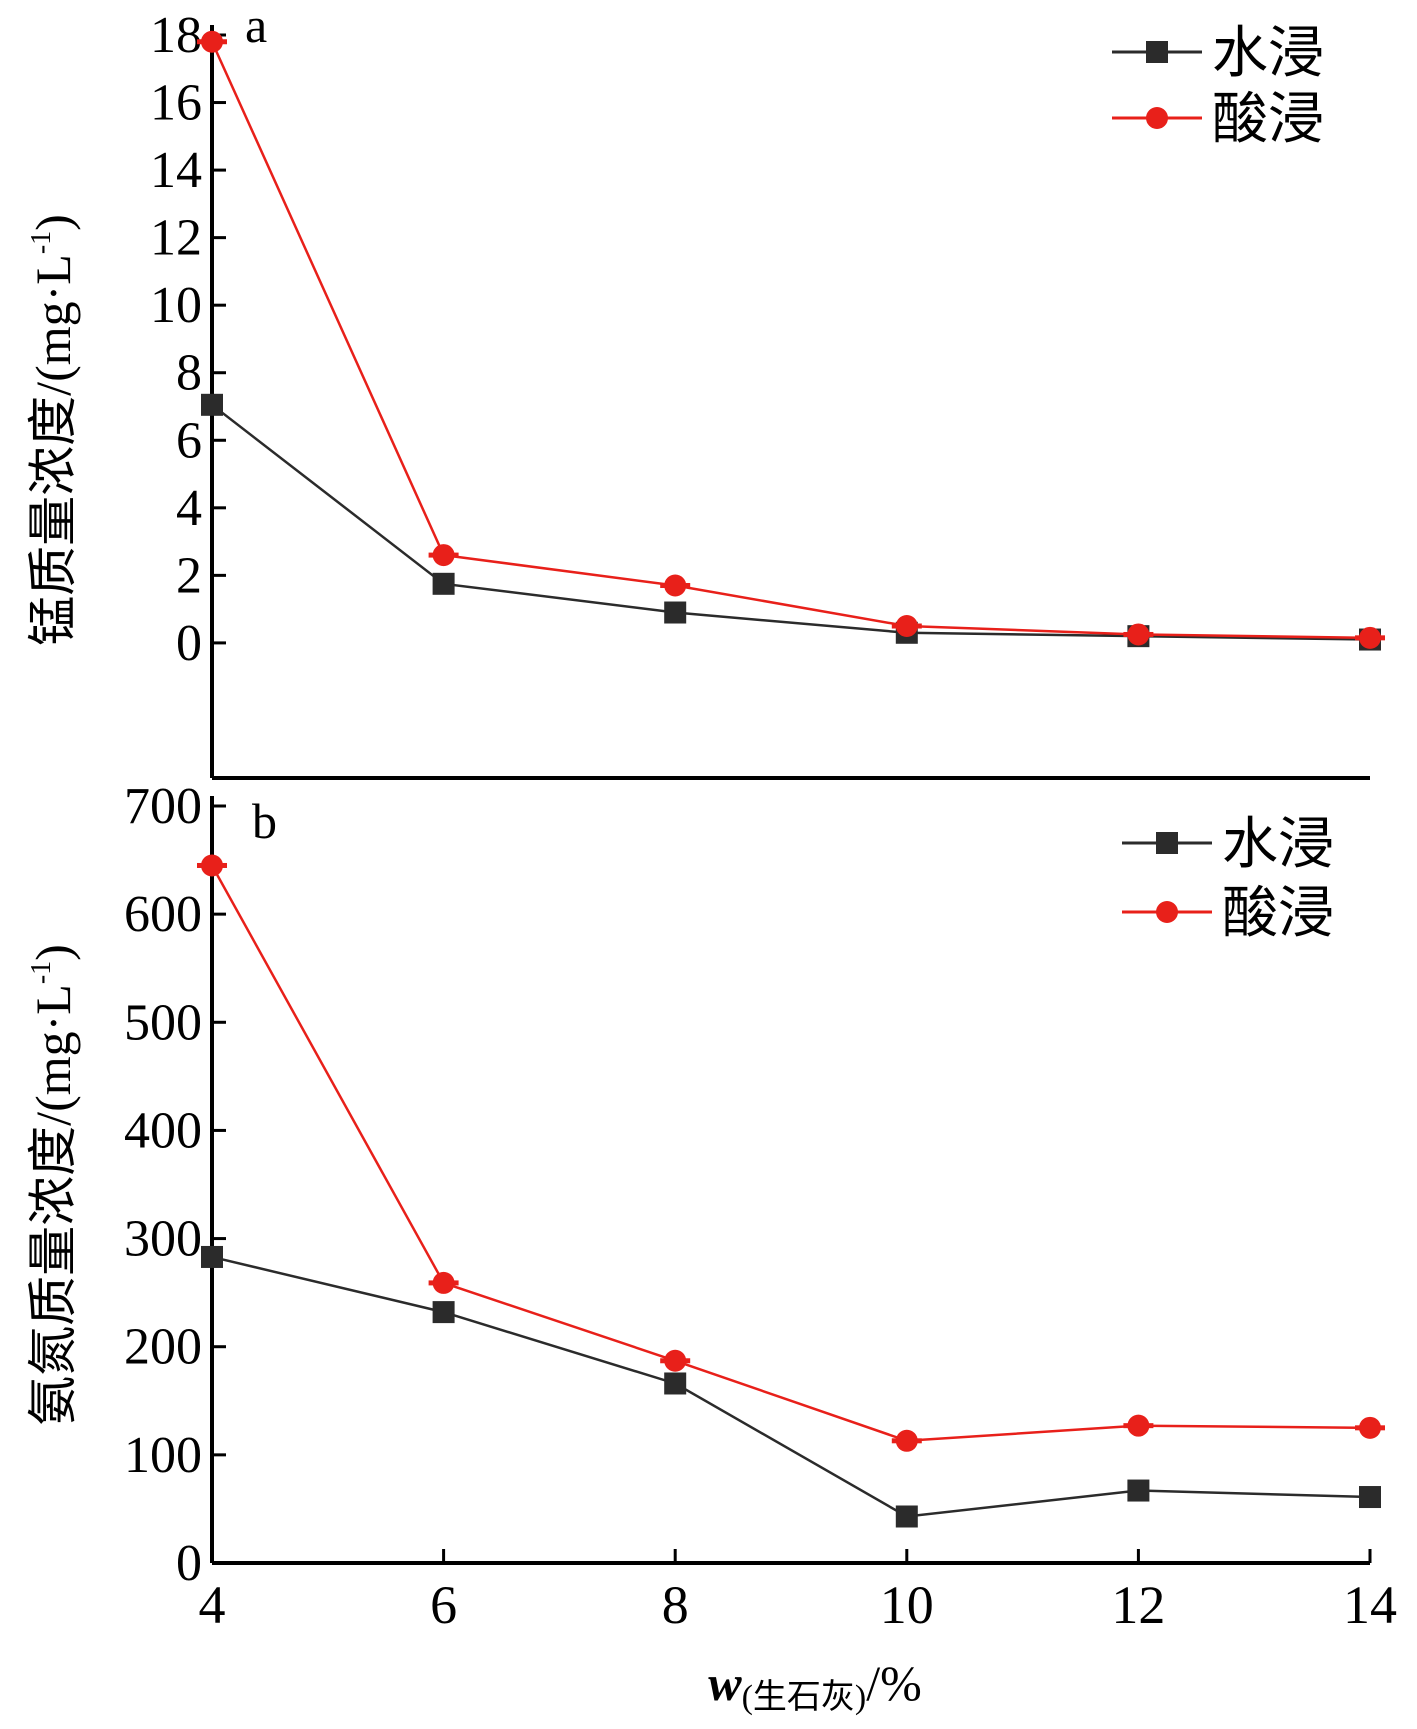 The image size is (1417, 1729). I want to click on y-tick-label: 16, so click(176, 103).